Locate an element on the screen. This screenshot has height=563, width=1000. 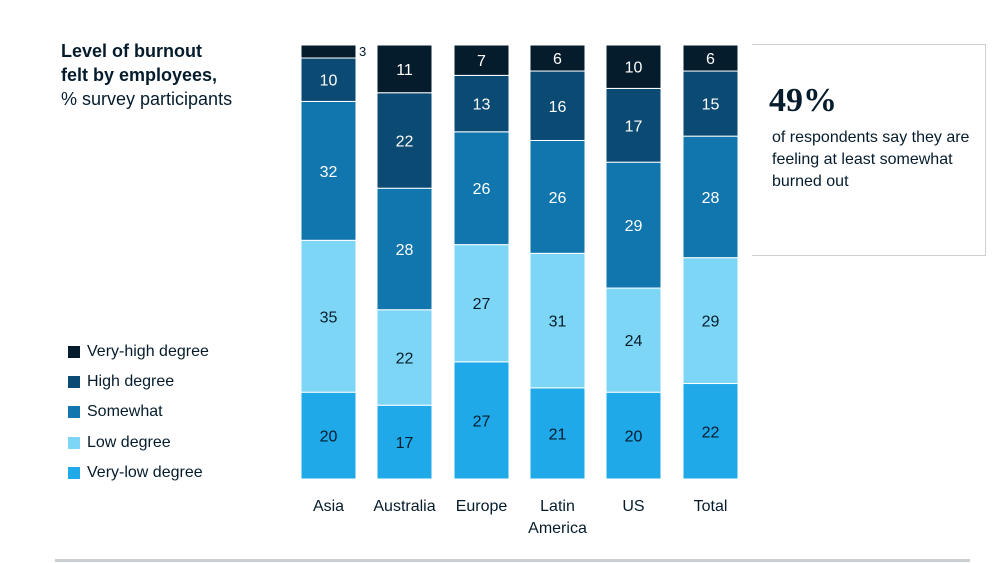
data-label-australia-very-high-degree: 11 is located at coordinates (404, 70).